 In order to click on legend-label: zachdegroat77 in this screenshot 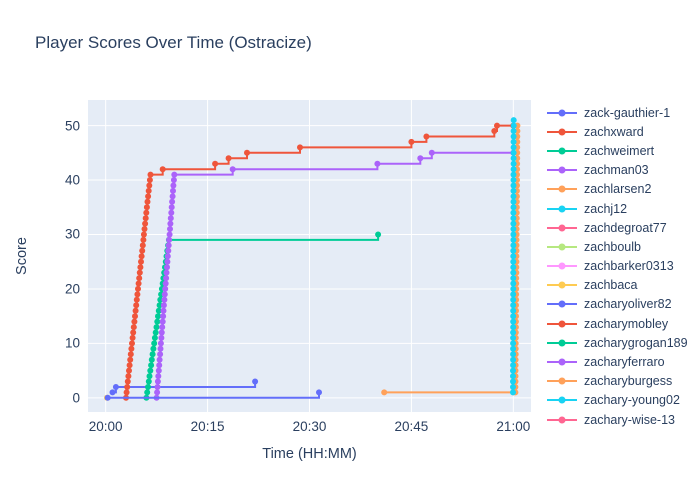, I will do `click(625, 227)`.